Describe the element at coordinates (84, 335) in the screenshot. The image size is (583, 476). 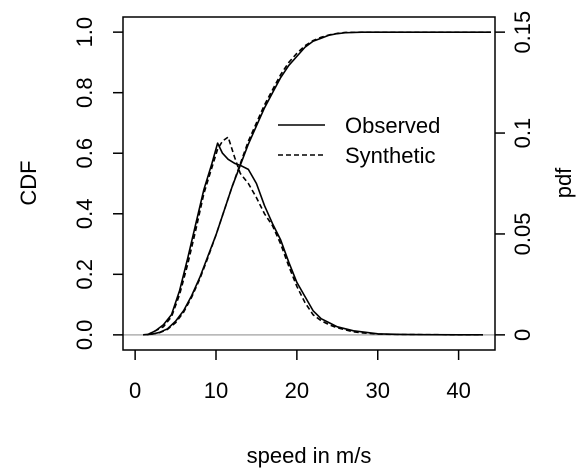
I see `y-left-tick-label: 0.0` at that location.